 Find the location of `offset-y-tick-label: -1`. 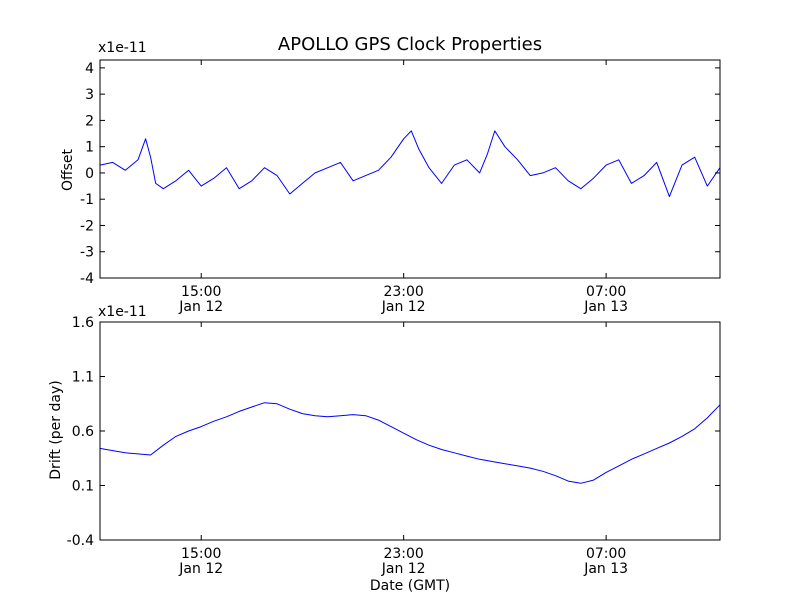

offset-y-tick-label: -1 is located at coordinates (87, 200).